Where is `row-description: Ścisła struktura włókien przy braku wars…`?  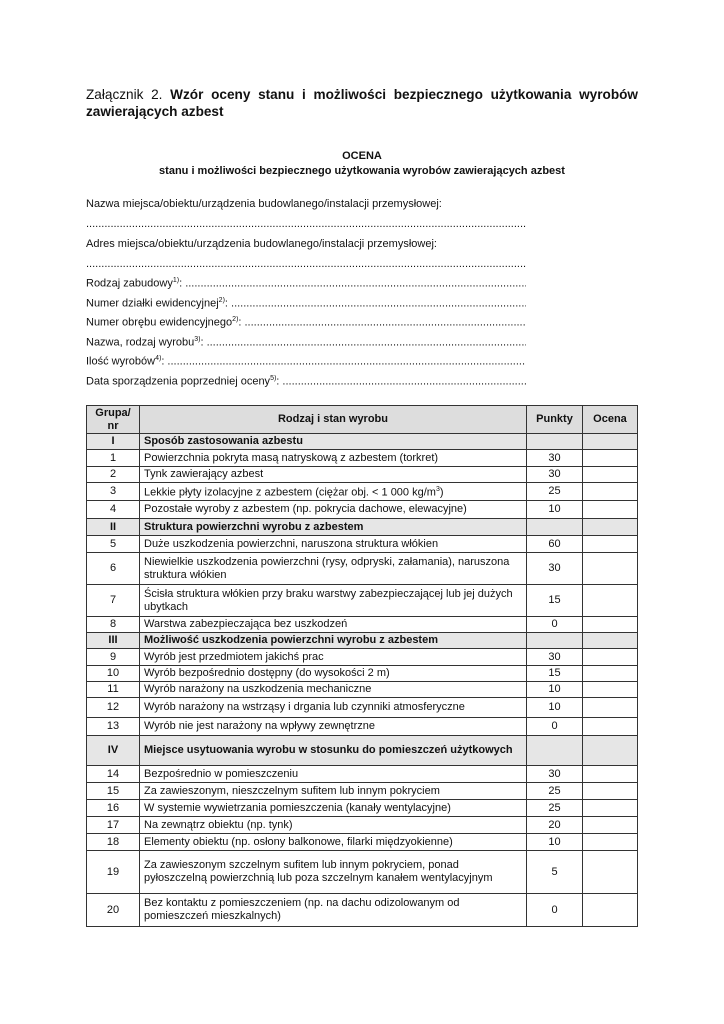 row-description: Ścisła struktura włókien przy braku wars… is located at coordinates (333, 600).